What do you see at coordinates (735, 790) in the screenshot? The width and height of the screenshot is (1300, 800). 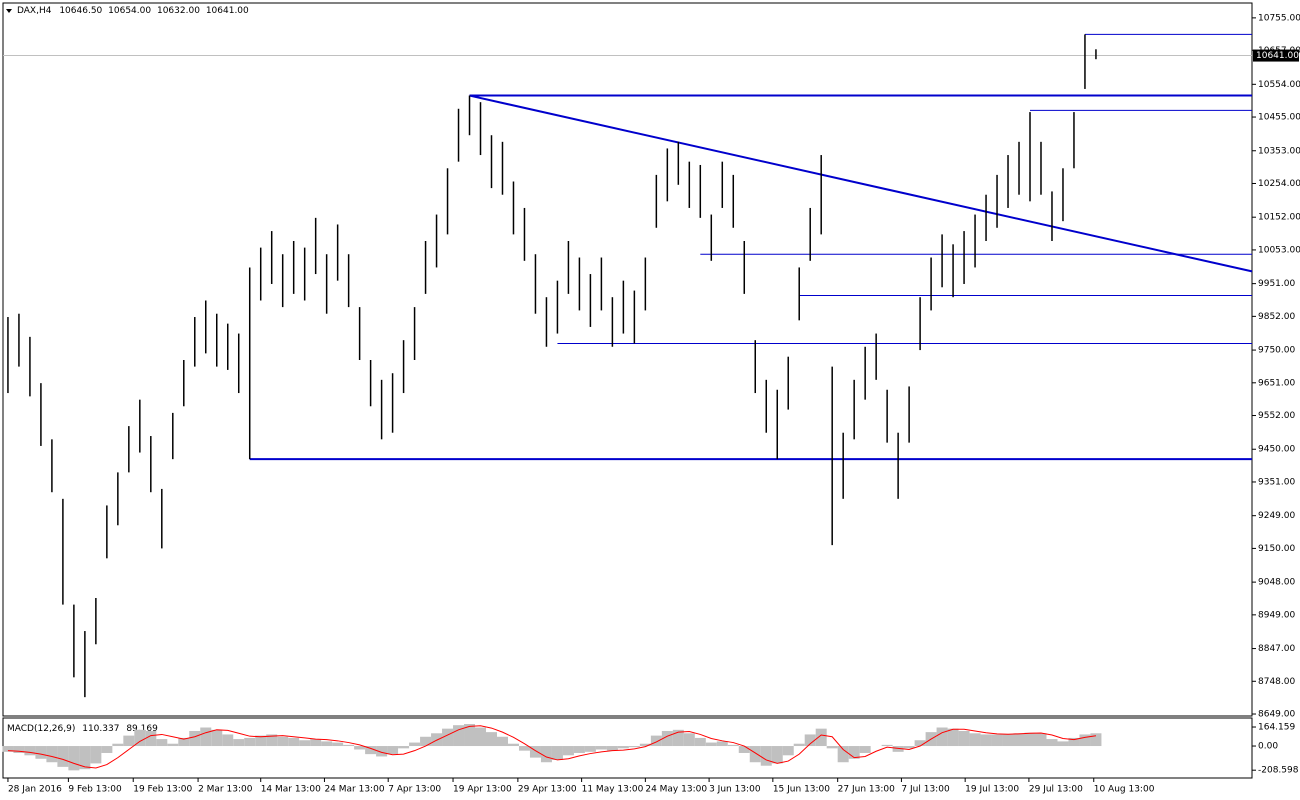 I see `x-tick-label: 3 Jun 13:00` at bounding box center [735, 790].